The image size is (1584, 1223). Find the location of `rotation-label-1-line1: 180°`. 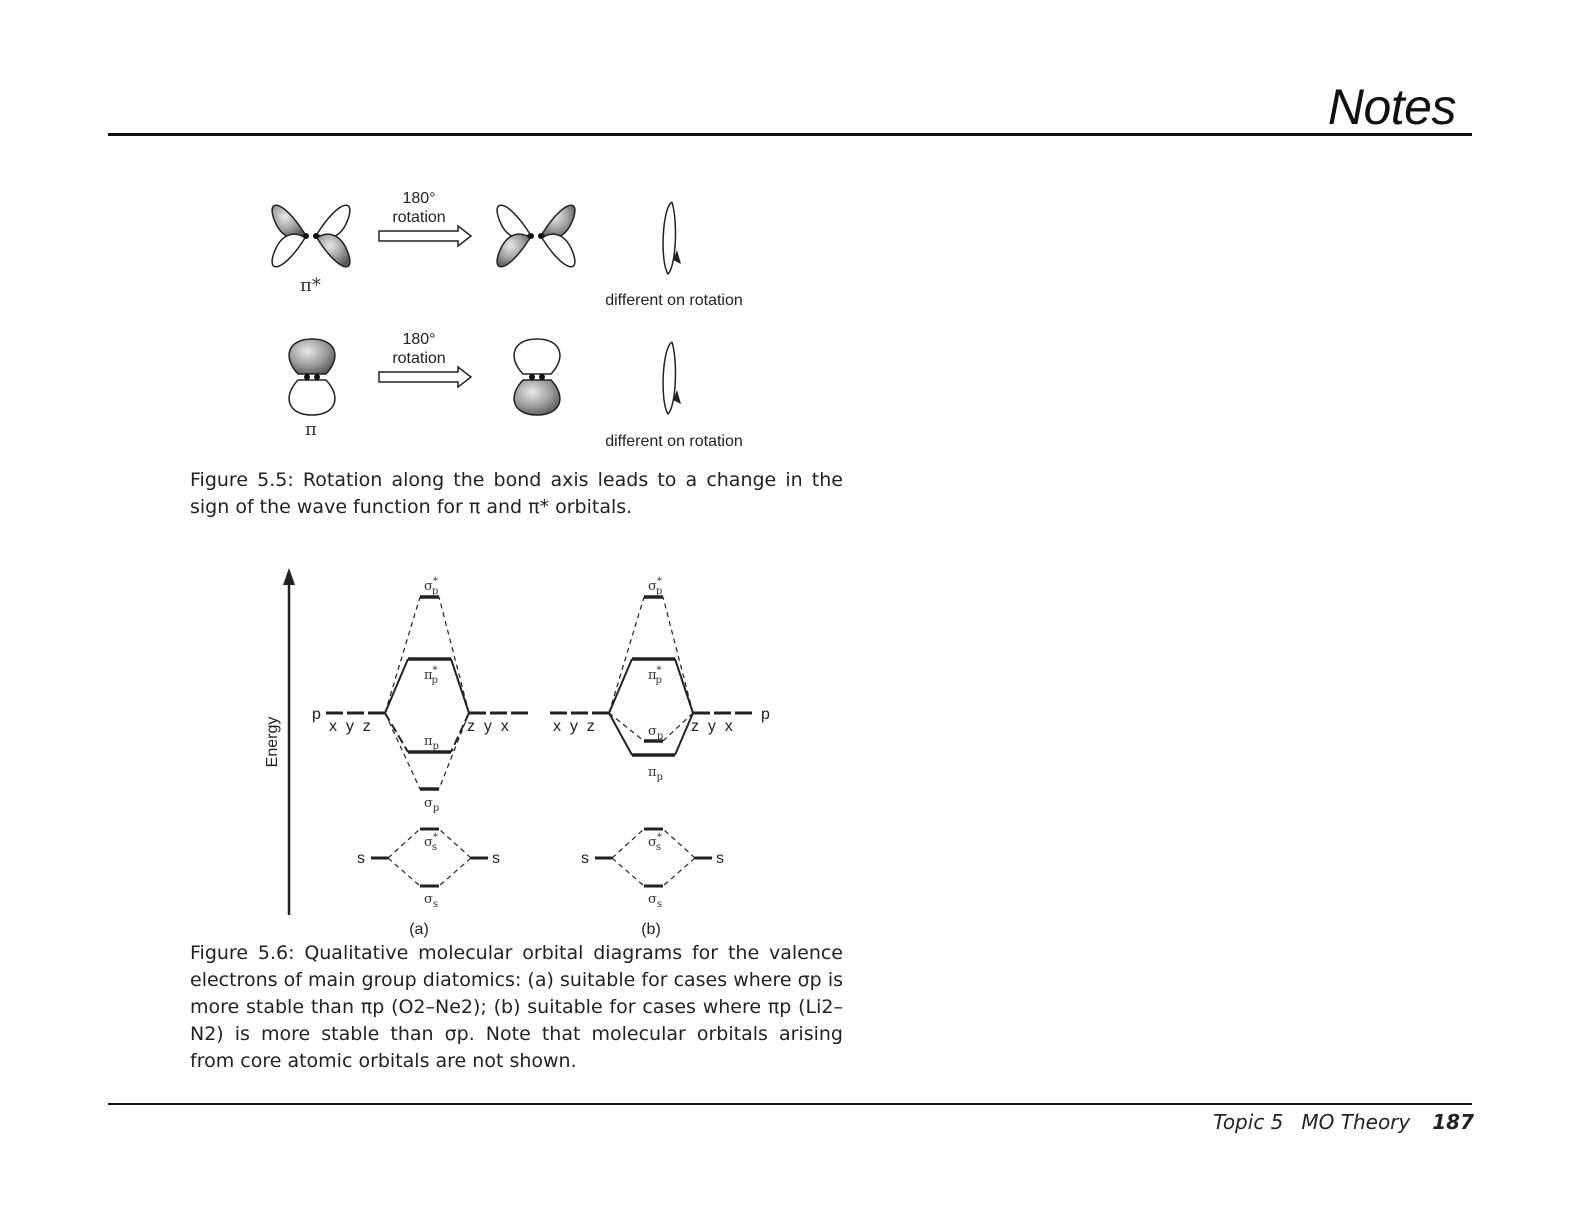

rotation-label-1-line1: 180° is located at coordinates (418, 198).